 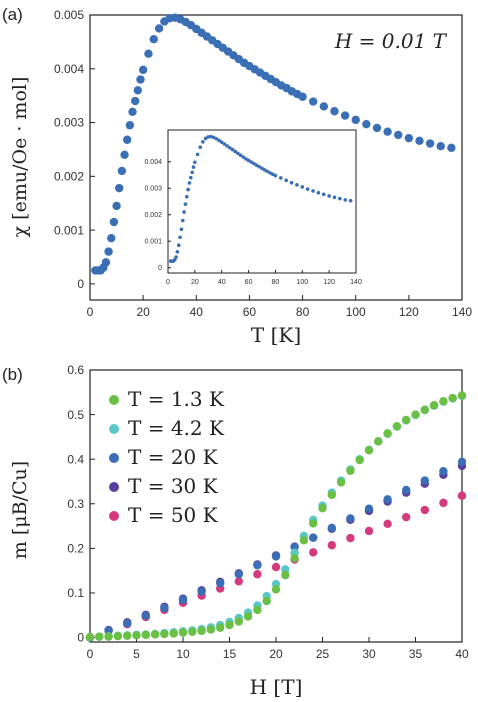 I want to click on panel-a-x-label: T [K], so click(x=276, y=335).